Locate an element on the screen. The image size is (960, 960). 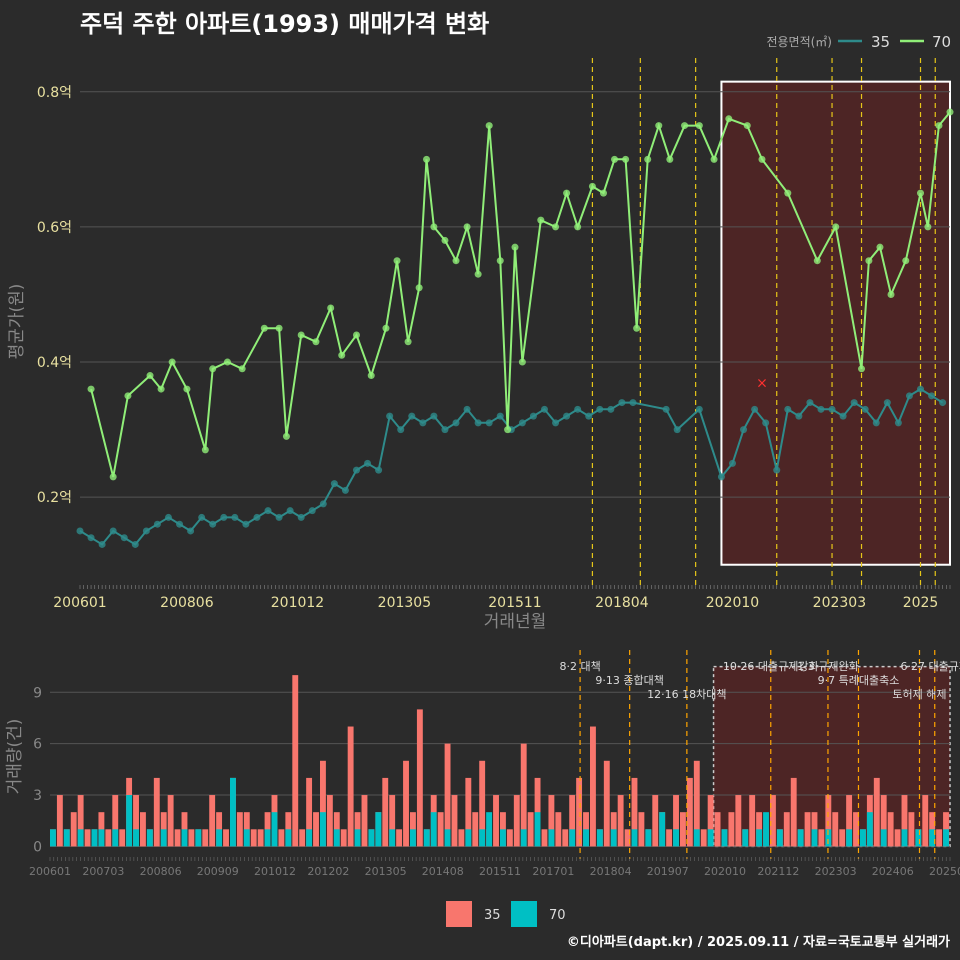
x-tick-label: 201012 is located at coordinates (297, 603).